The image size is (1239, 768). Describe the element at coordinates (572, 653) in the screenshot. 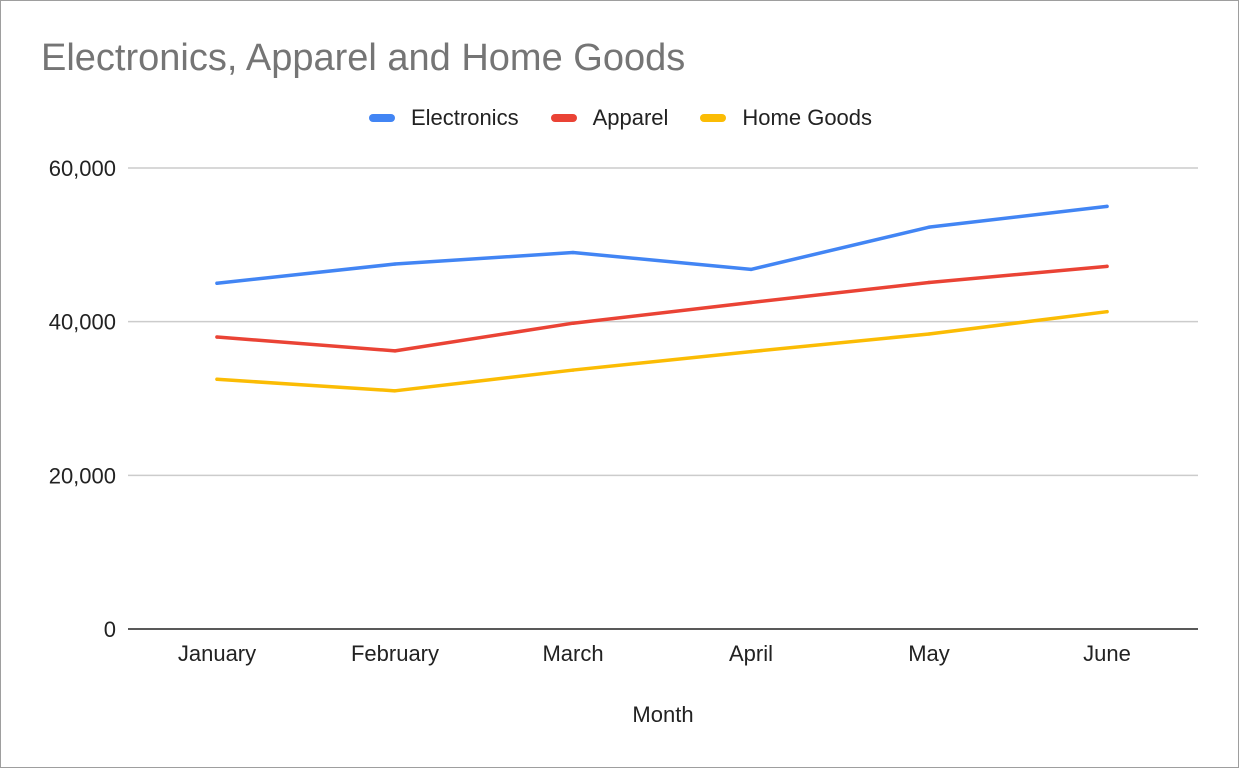

I see `x-tick-label: March` at that location.